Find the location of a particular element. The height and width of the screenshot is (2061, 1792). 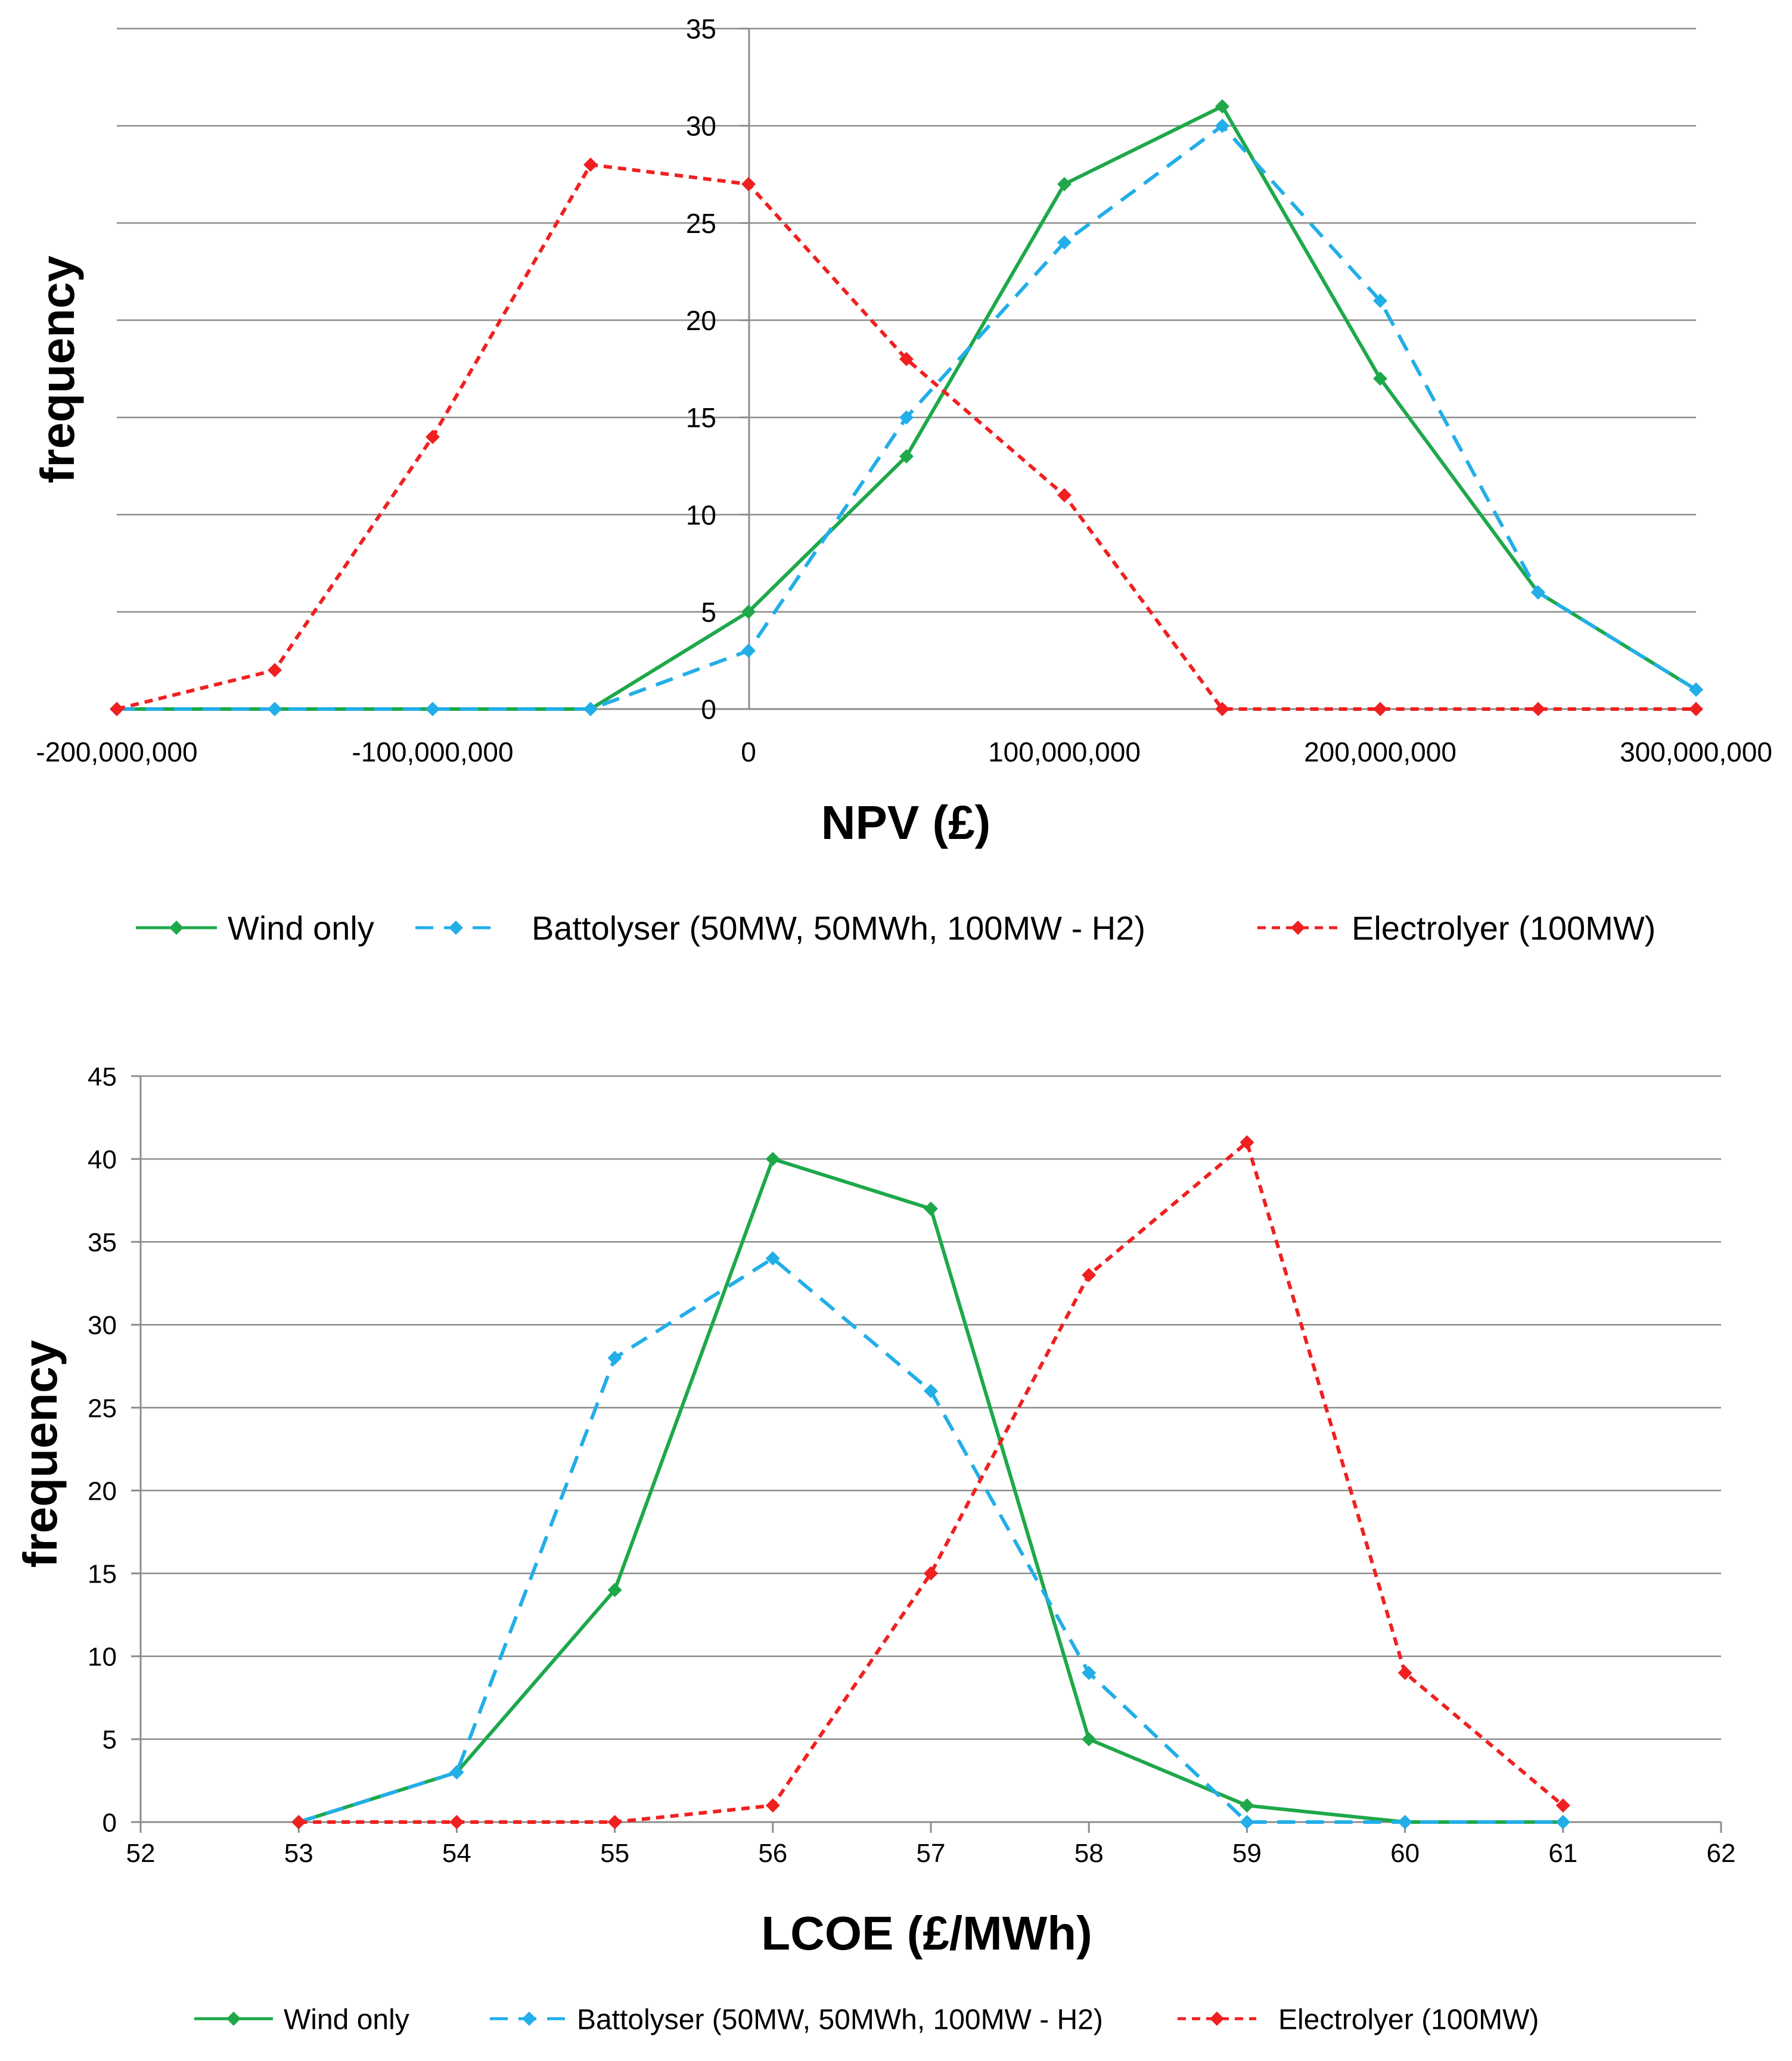

npv-y-tick-labels: 0 5 10 15 20 25 30 35 is located at coordinates (701, 369).